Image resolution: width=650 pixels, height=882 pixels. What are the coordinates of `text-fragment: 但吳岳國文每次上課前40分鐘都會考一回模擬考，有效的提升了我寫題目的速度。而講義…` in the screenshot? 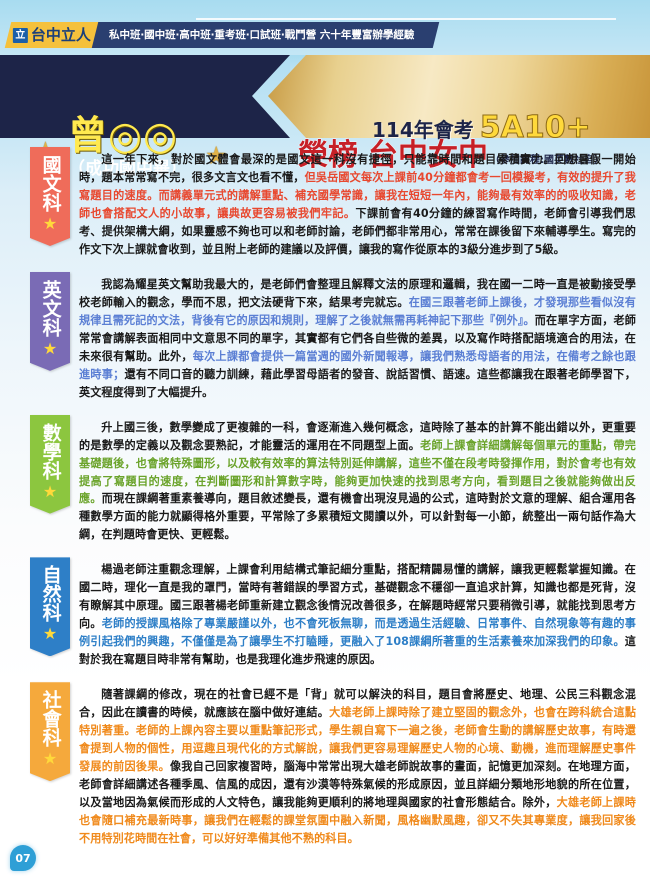 It's located at (357, 195).